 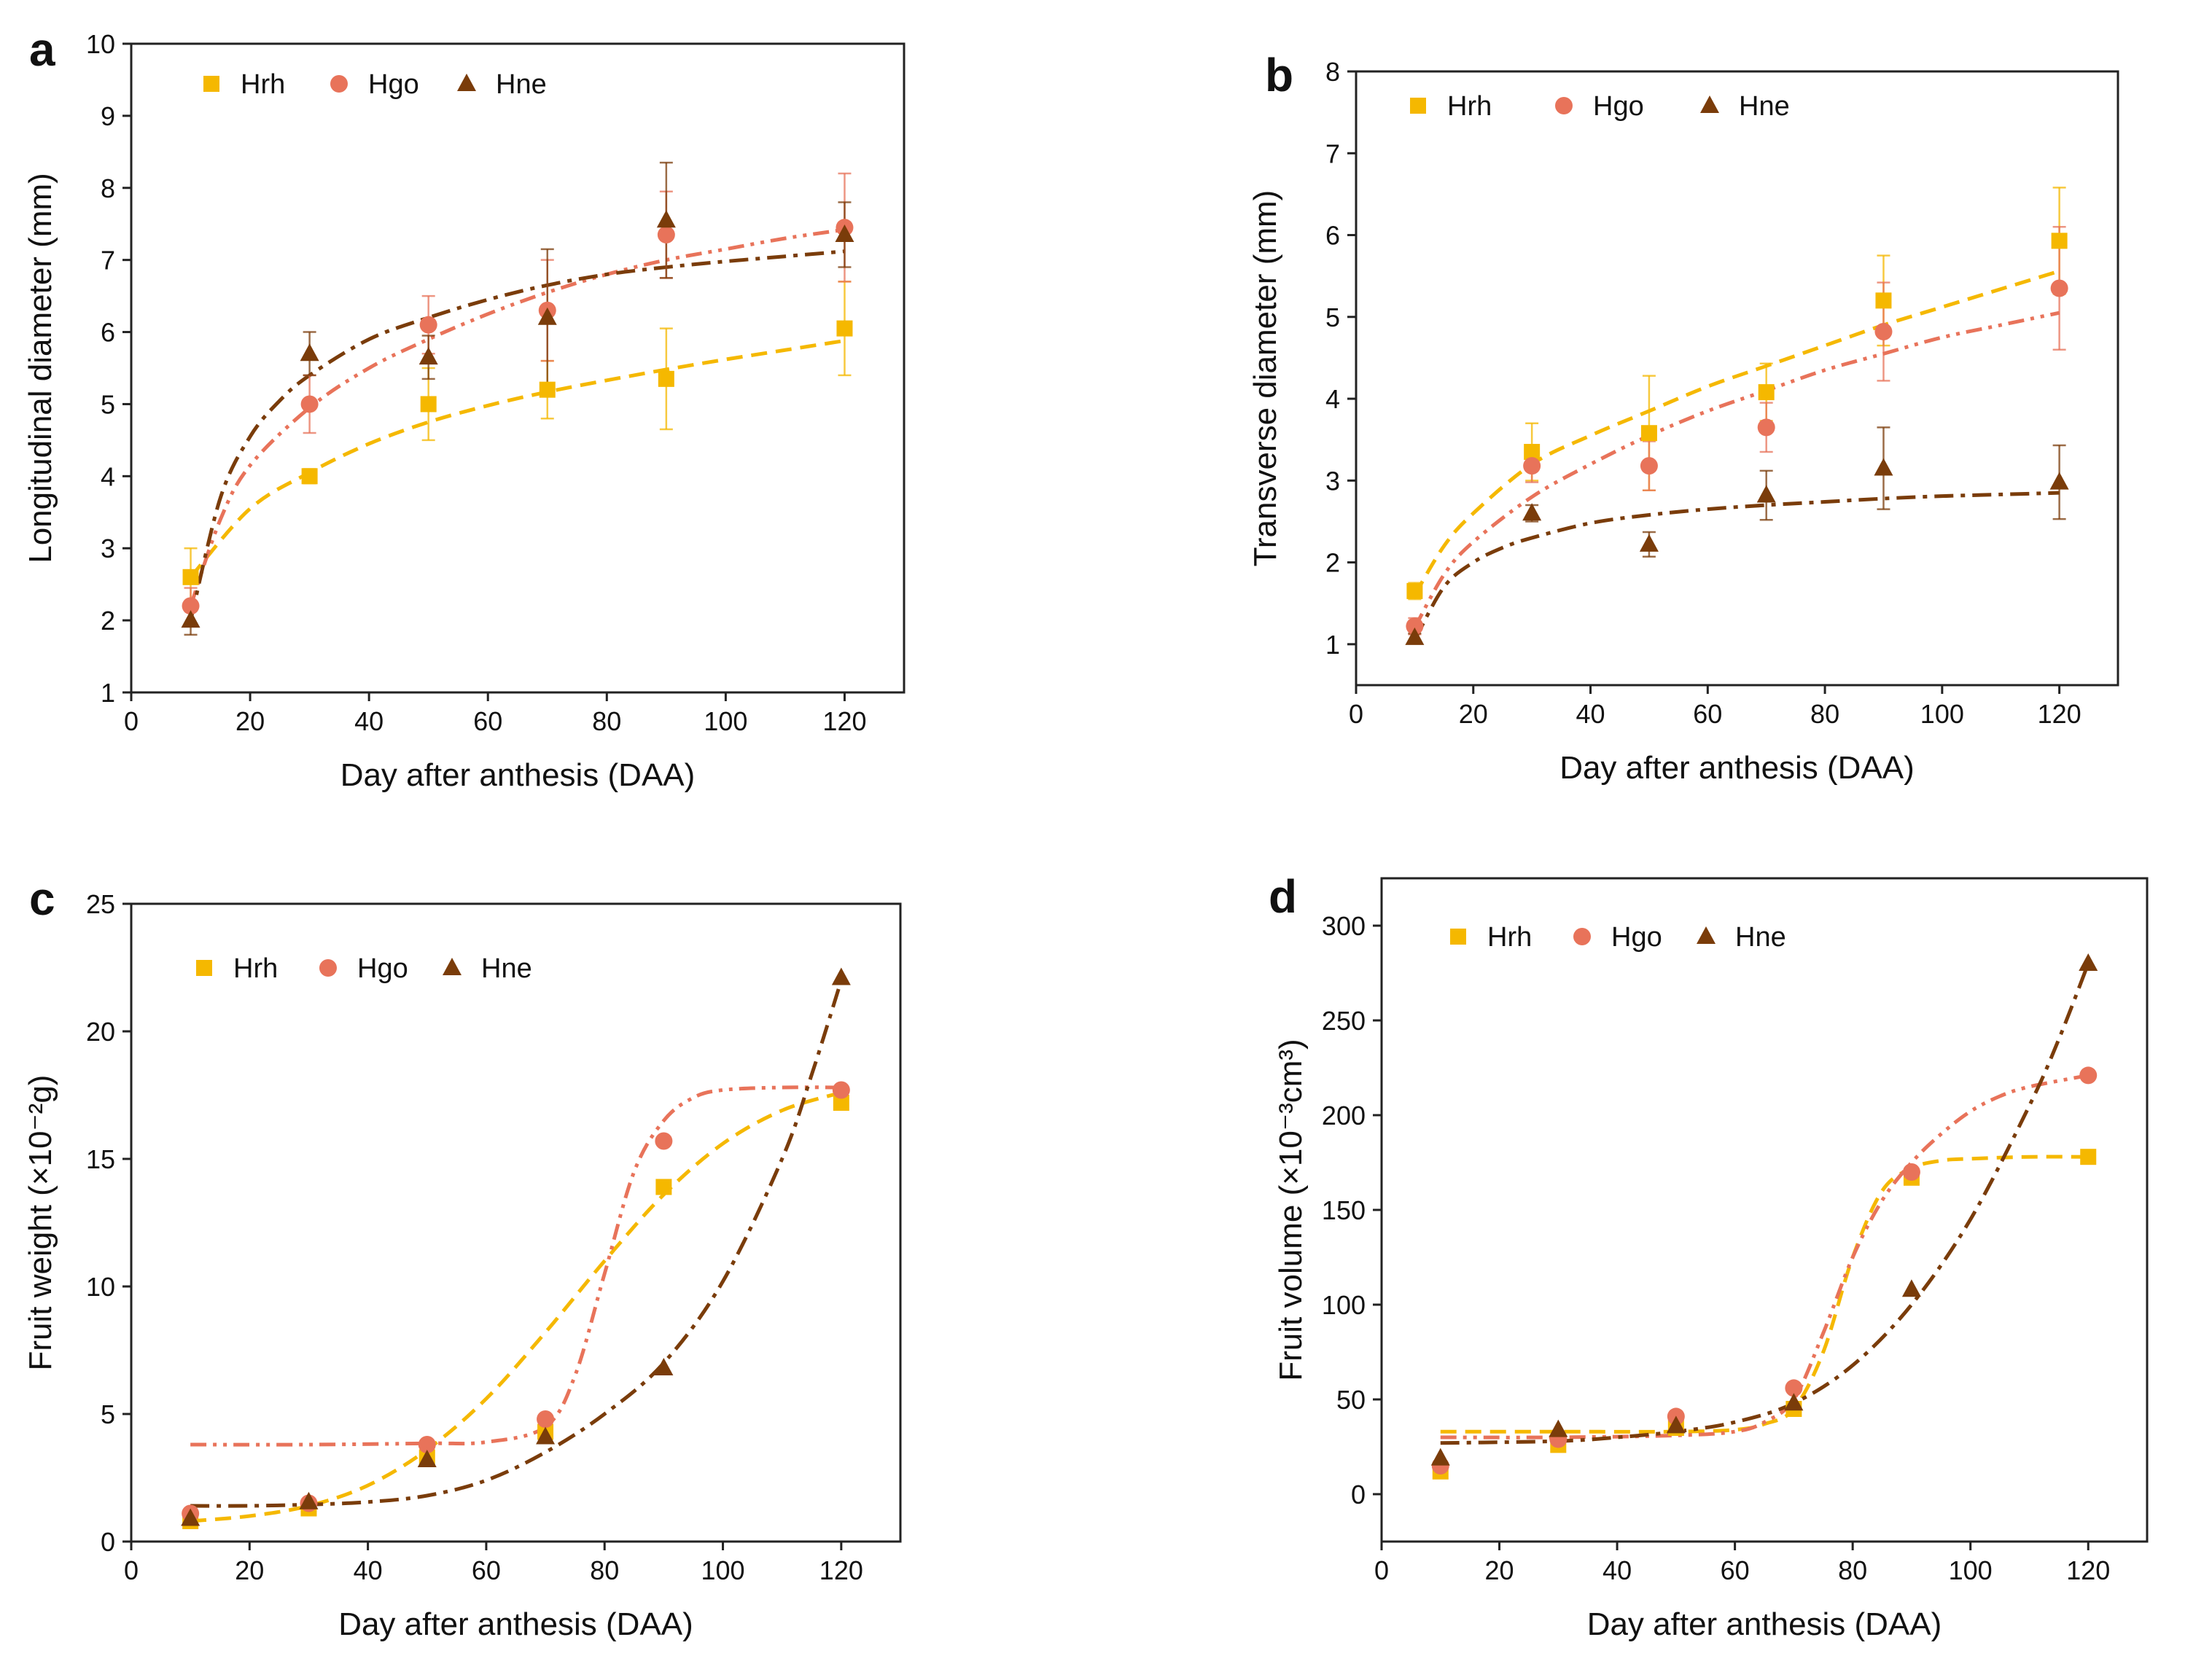 What do you see at coordinates (108, 621) in the screenshot?
I see `y-tick-label: 2` at bounding box center [108, 621].